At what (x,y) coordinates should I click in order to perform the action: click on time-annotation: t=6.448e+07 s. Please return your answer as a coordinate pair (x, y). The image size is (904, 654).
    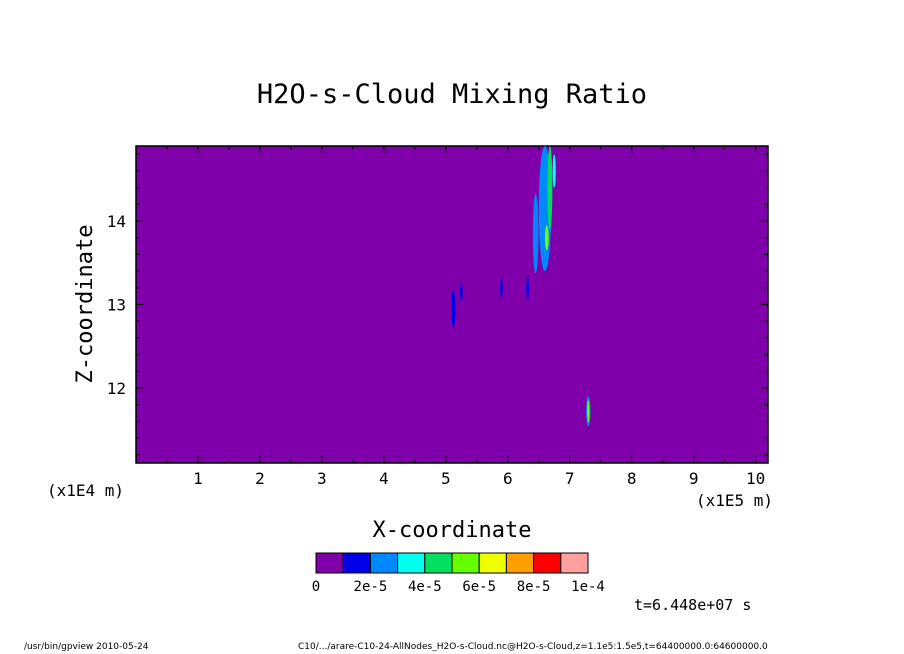
    Looking at the image, I should click on (692, 605).